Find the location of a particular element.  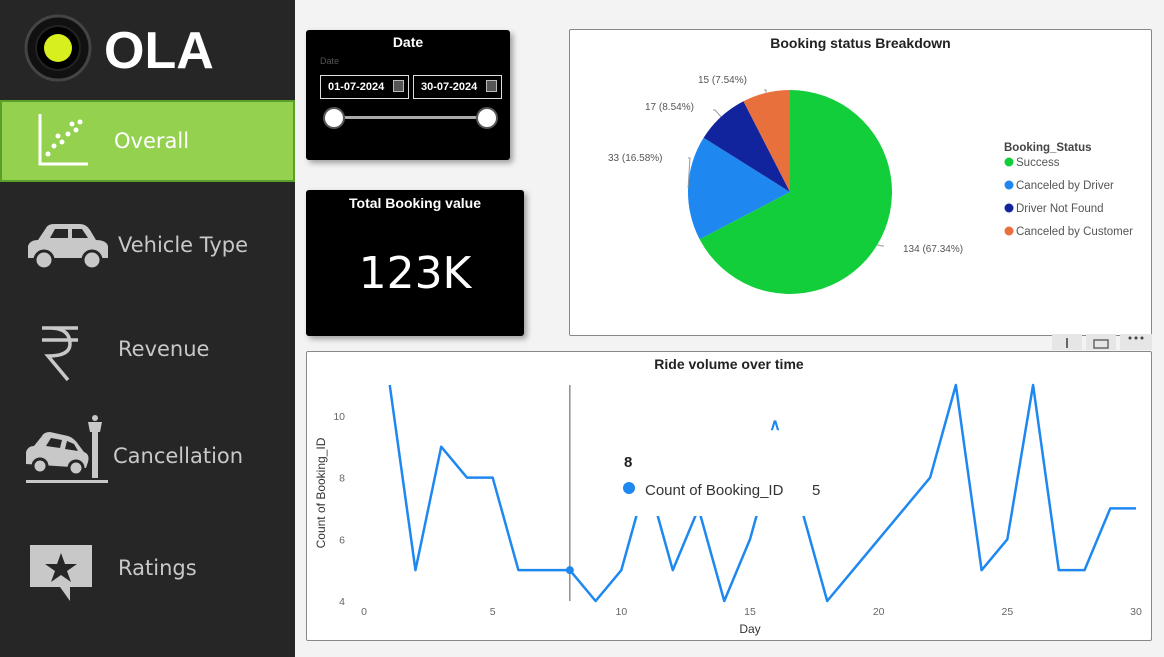

end-date-input: 30-07-2024 is located at coordinates (457, 87).